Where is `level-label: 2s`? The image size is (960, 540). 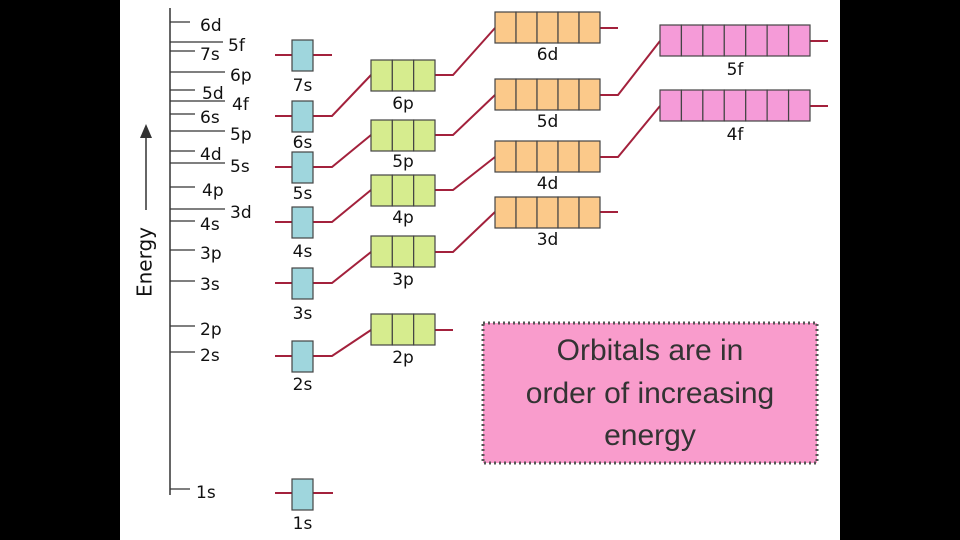
level-label: 2s is located at coordinates (210, 356).